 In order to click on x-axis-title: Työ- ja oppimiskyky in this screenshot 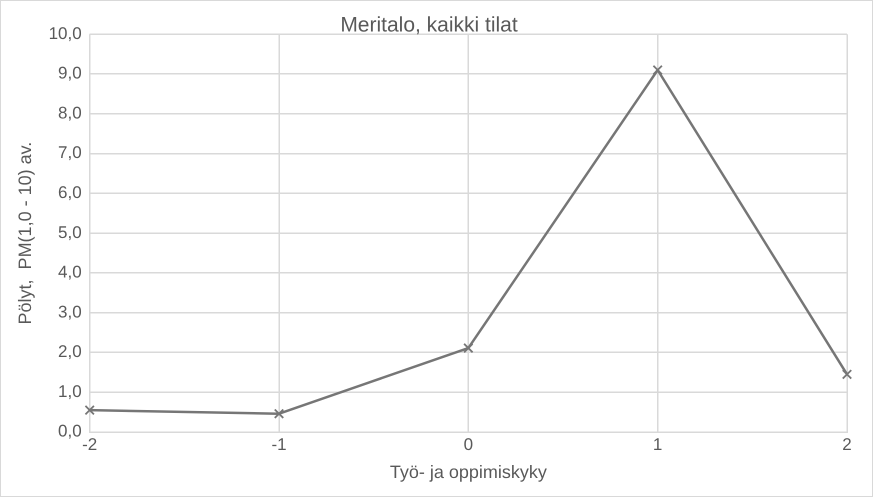, I will do `click(468, 472)`.